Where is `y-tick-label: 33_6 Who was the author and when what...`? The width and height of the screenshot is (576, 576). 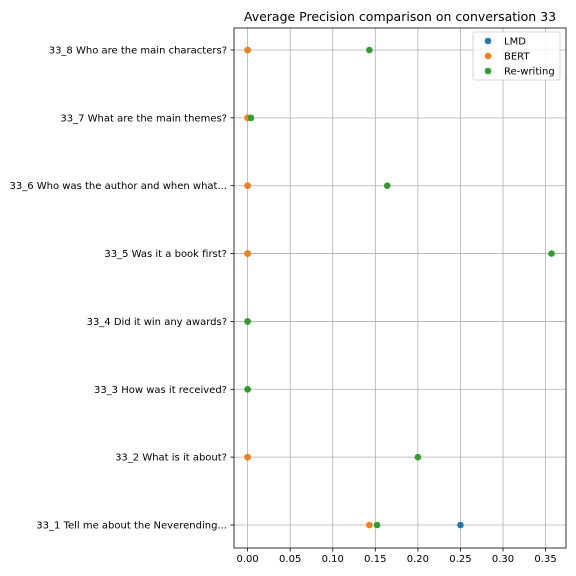 y-tick-label: 33_6 Who was the author and when what... is located at coordinates (119, 186).